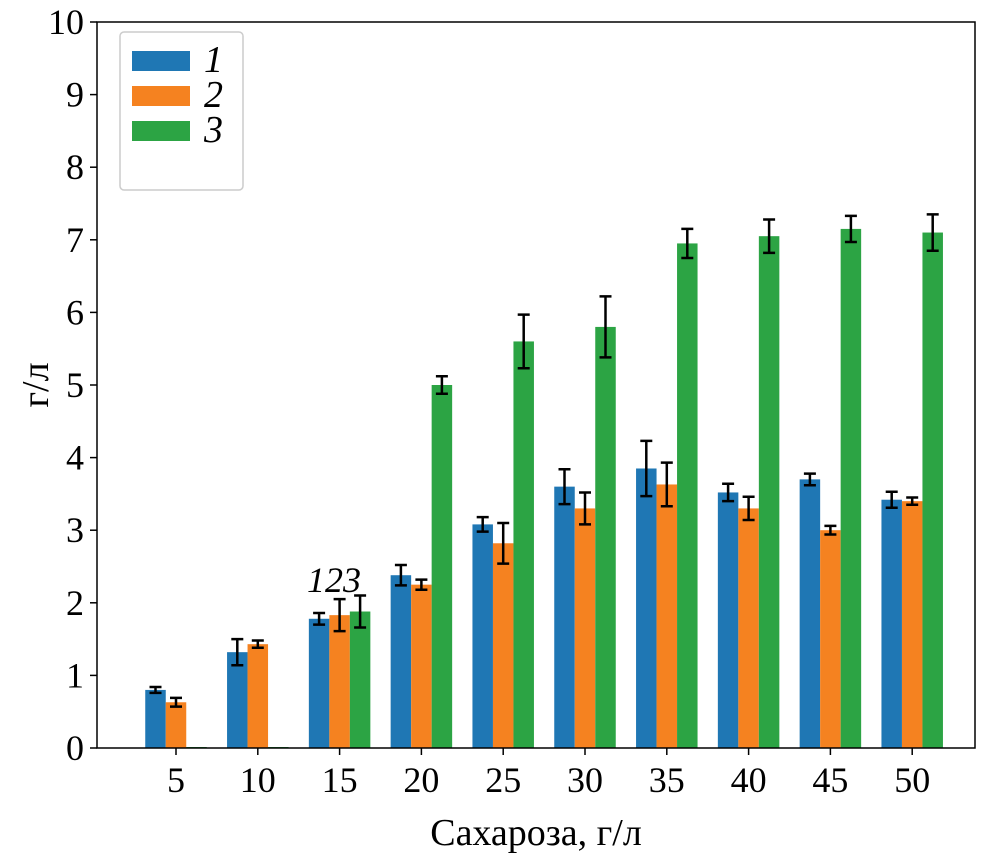 The width and height of the screenshot is (1004, 862). Describe the element at coordinates (36, 384) in the screenshot. I see `y-axis-label: г/л` at that location.